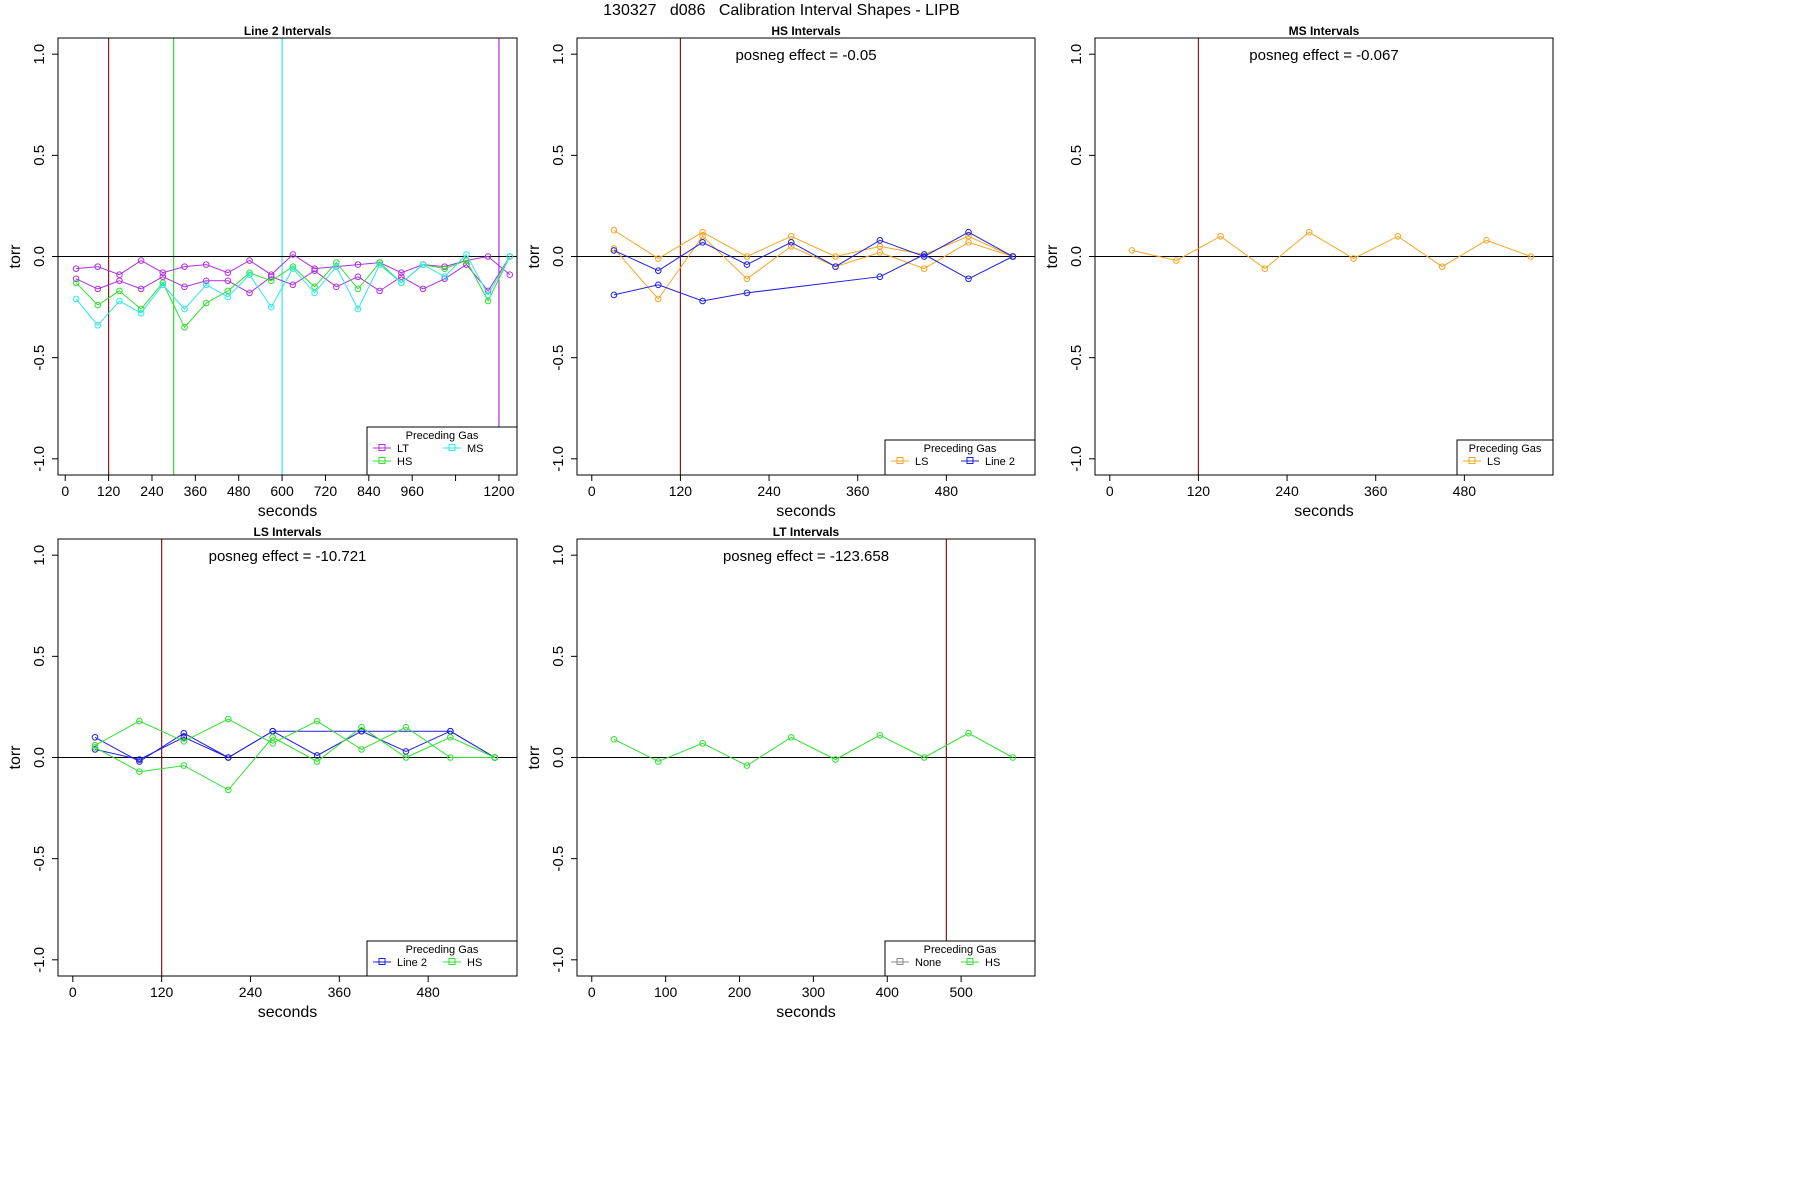  Describe the element at coordinates (369, 491) in the screenshot. I see `x-tick-label: 840` at that location.